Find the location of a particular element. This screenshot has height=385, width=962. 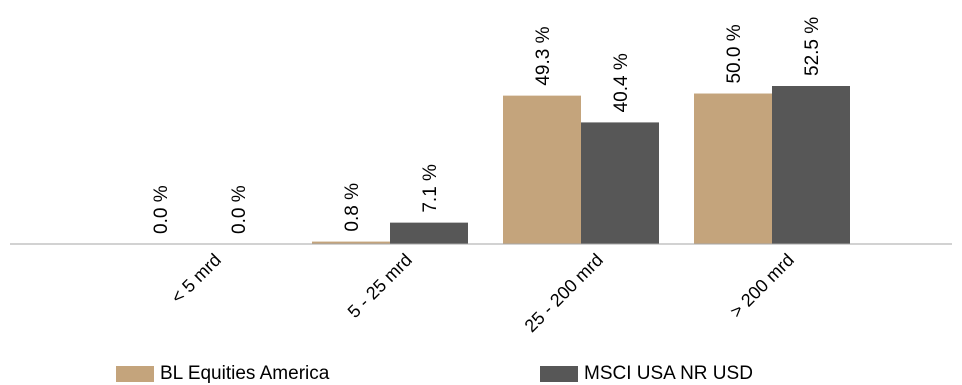

category-labels-group: < 5 mrd 5 - 25 mrd 25 - 200 mrd > 200 mrd is located at coordinates (482, 293).